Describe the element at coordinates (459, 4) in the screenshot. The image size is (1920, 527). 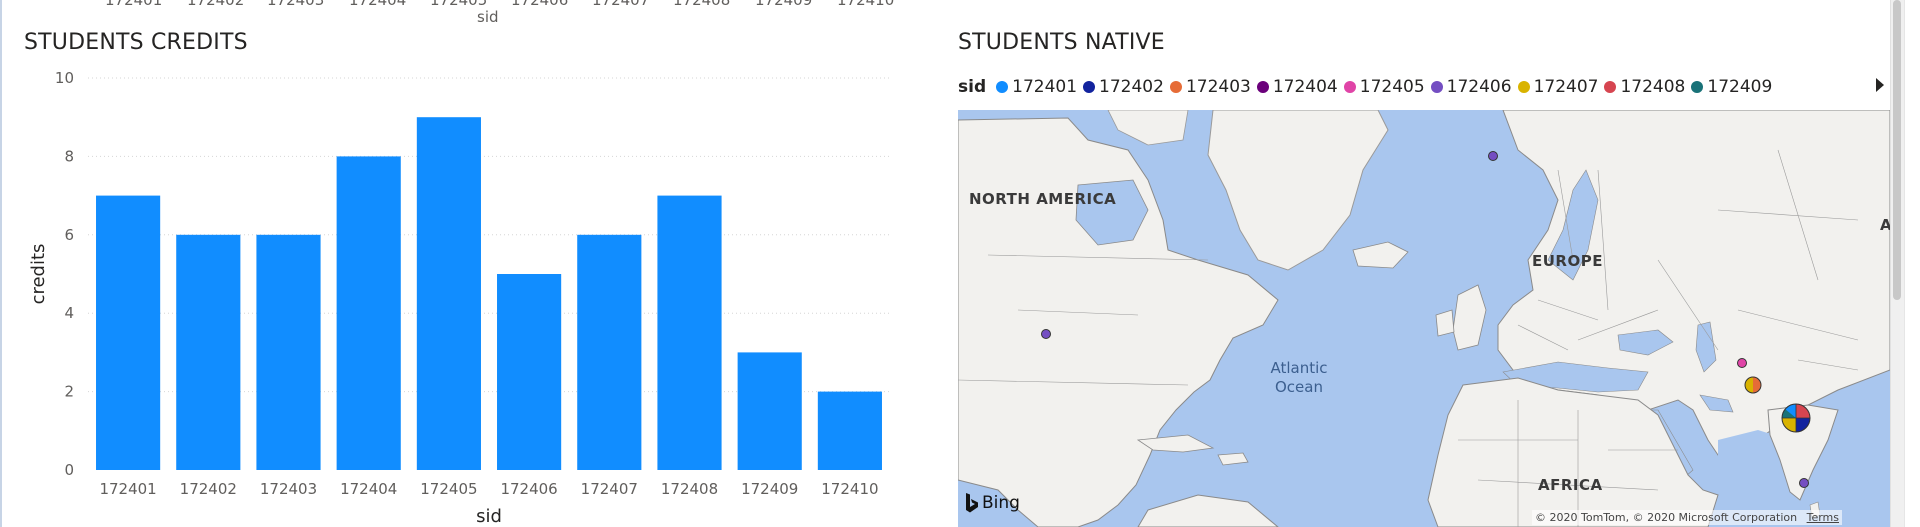
I see `prev-tick: 172405` at that location.